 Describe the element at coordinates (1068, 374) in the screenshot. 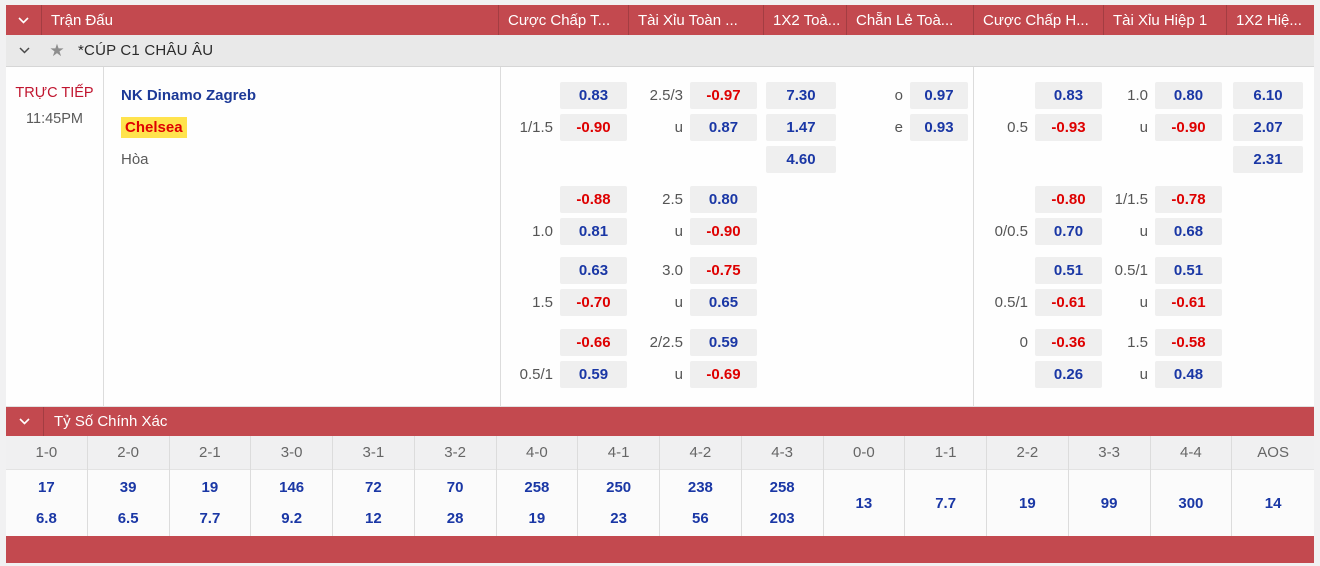

I see `h1-handicap-away-odds: 0.26` at that location.